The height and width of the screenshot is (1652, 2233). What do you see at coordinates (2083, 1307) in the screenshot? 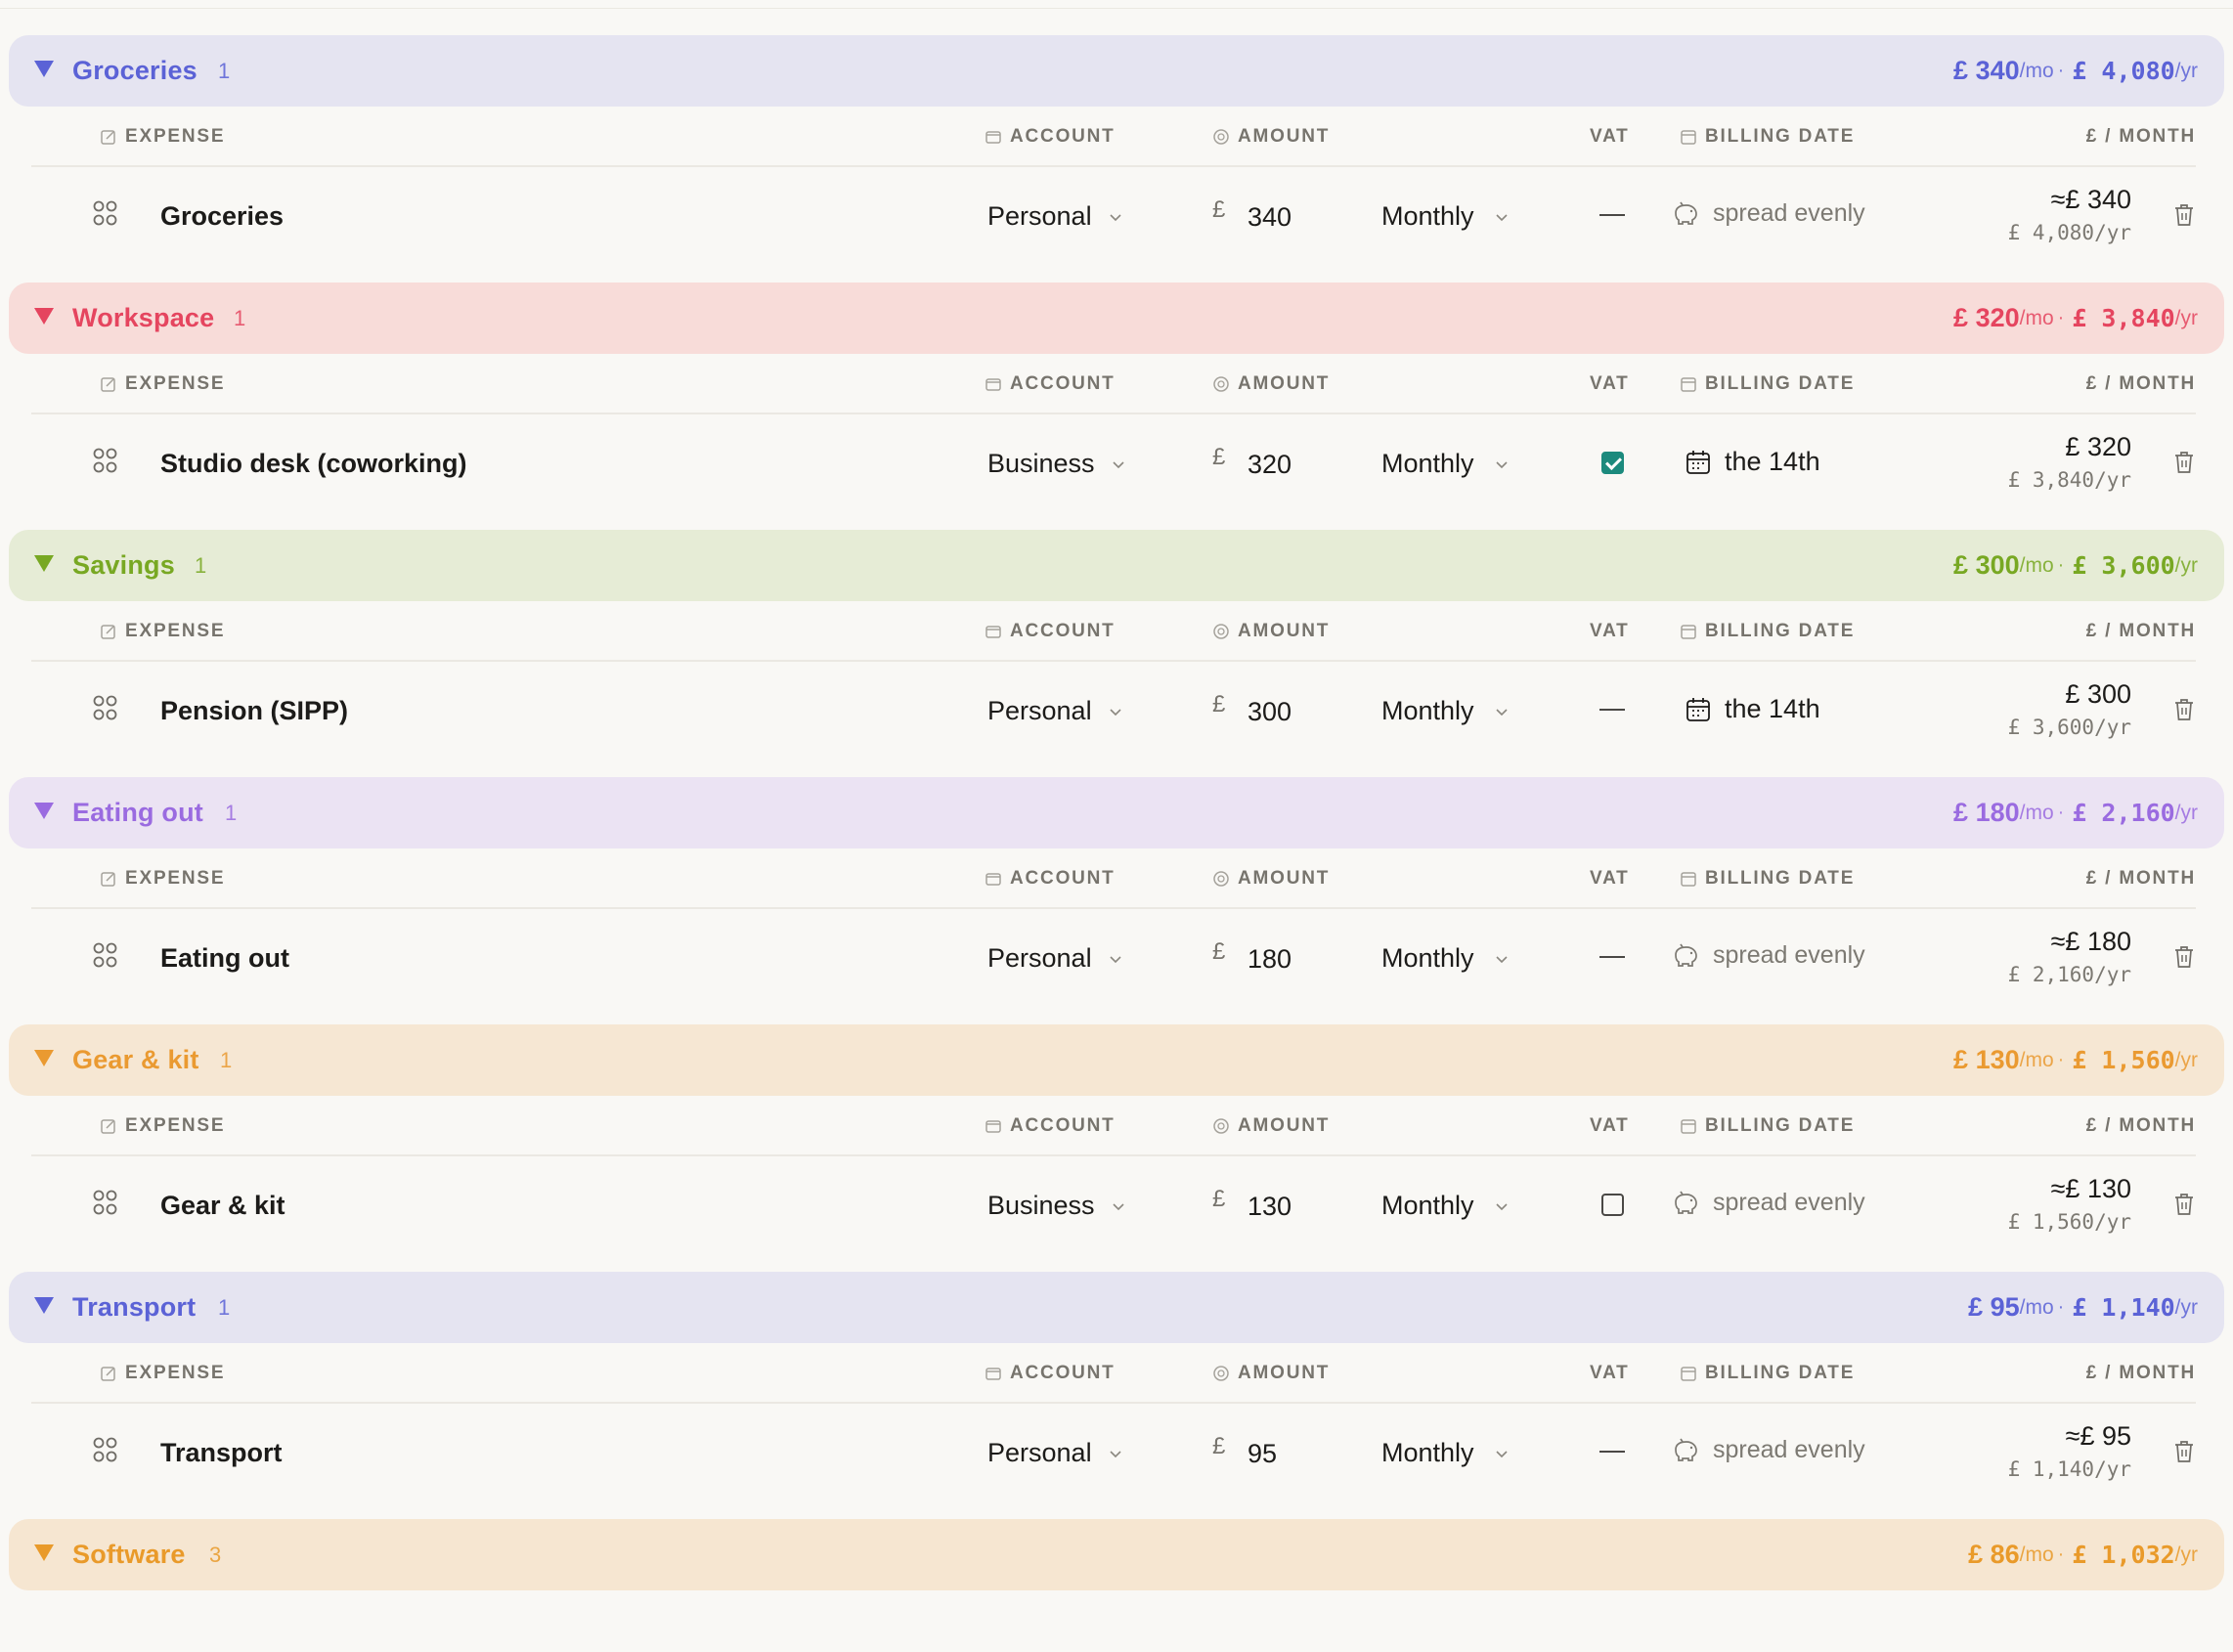
I see `group-total: £ 95/mo · £ 1,140/yr` at bounding box center [2083, 1307].